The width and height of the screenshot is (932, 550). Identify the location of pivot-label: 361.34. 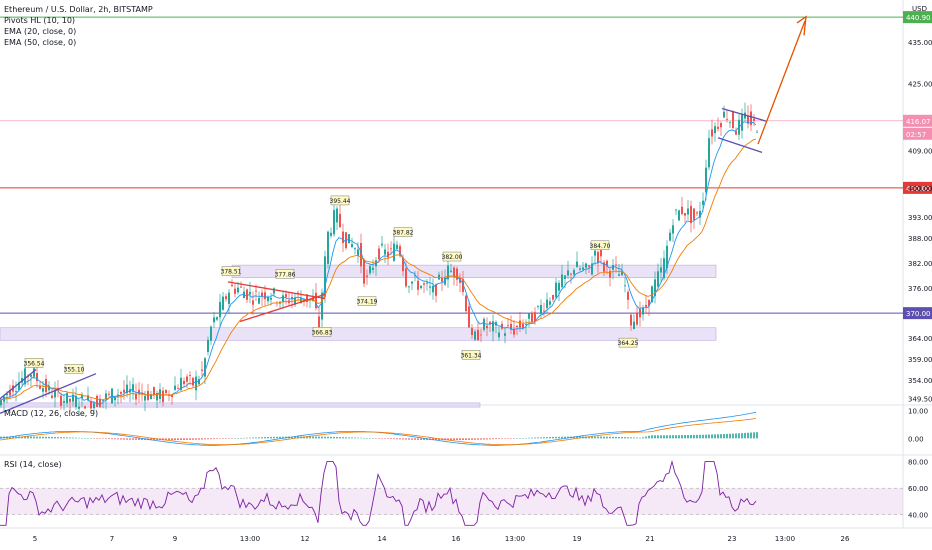
(471, 355).